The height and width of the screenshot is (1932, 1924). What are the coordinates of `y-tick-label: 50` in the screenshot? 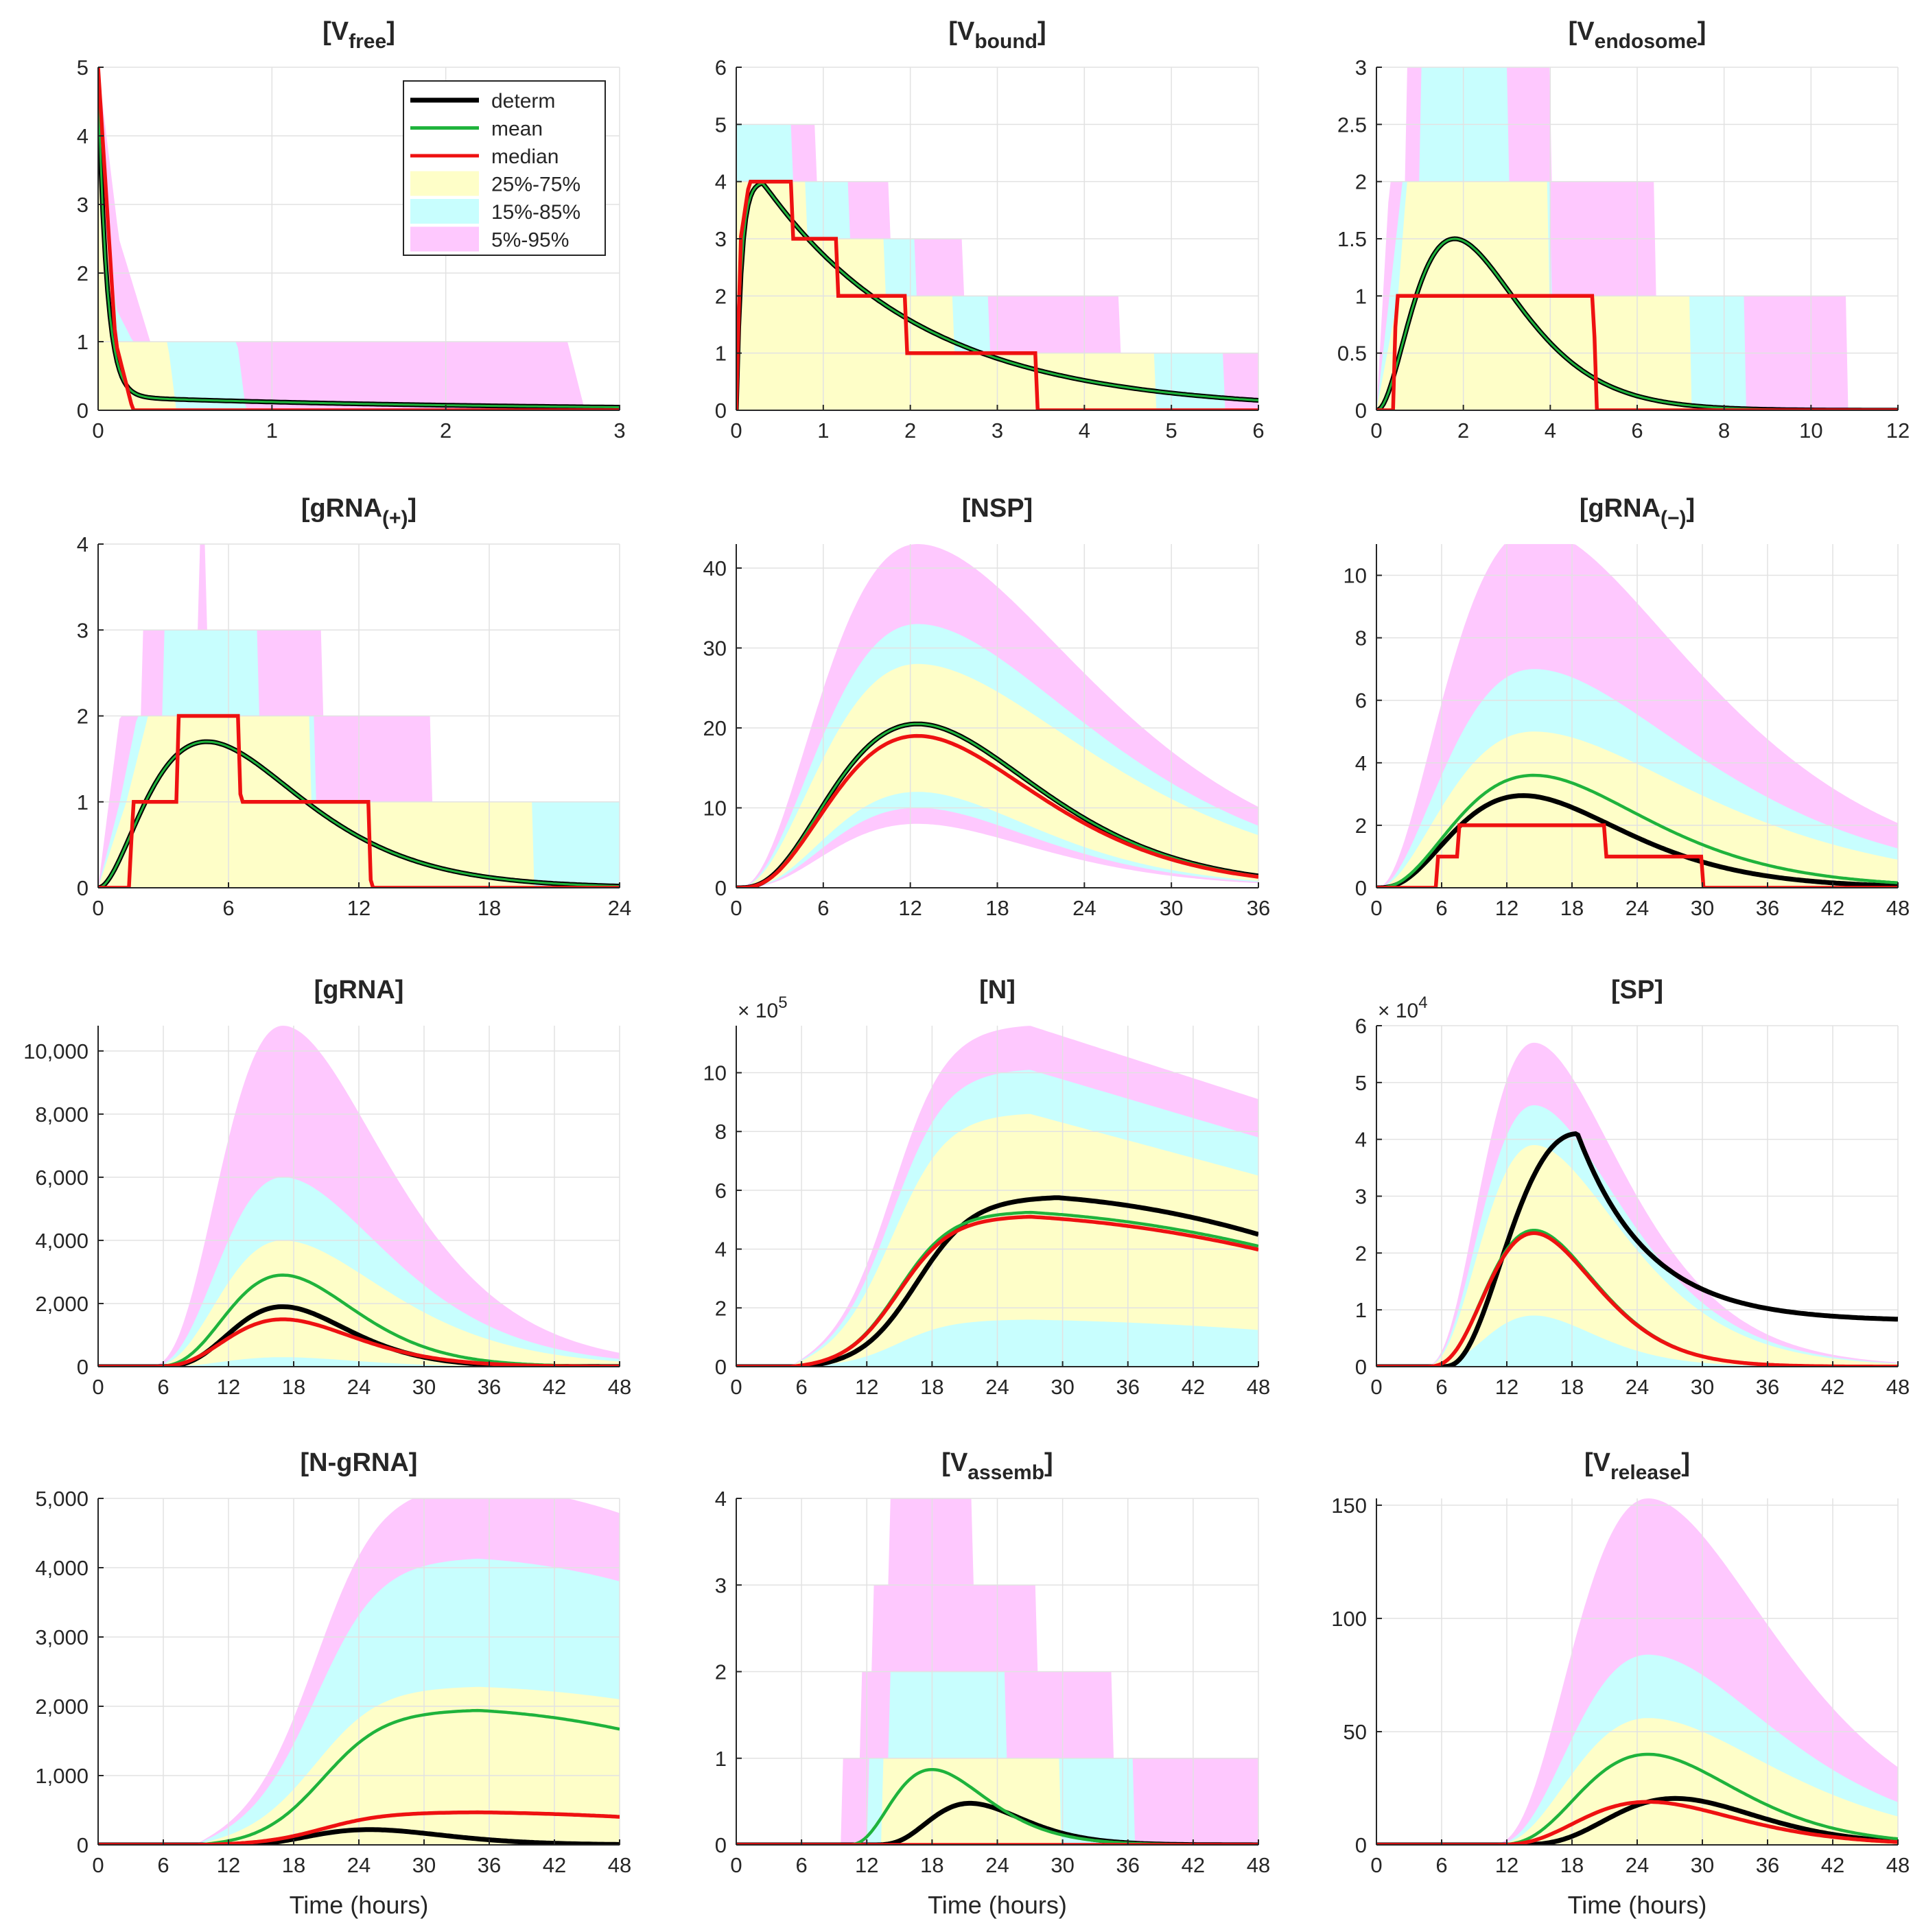 It's located at (1355, 1732).